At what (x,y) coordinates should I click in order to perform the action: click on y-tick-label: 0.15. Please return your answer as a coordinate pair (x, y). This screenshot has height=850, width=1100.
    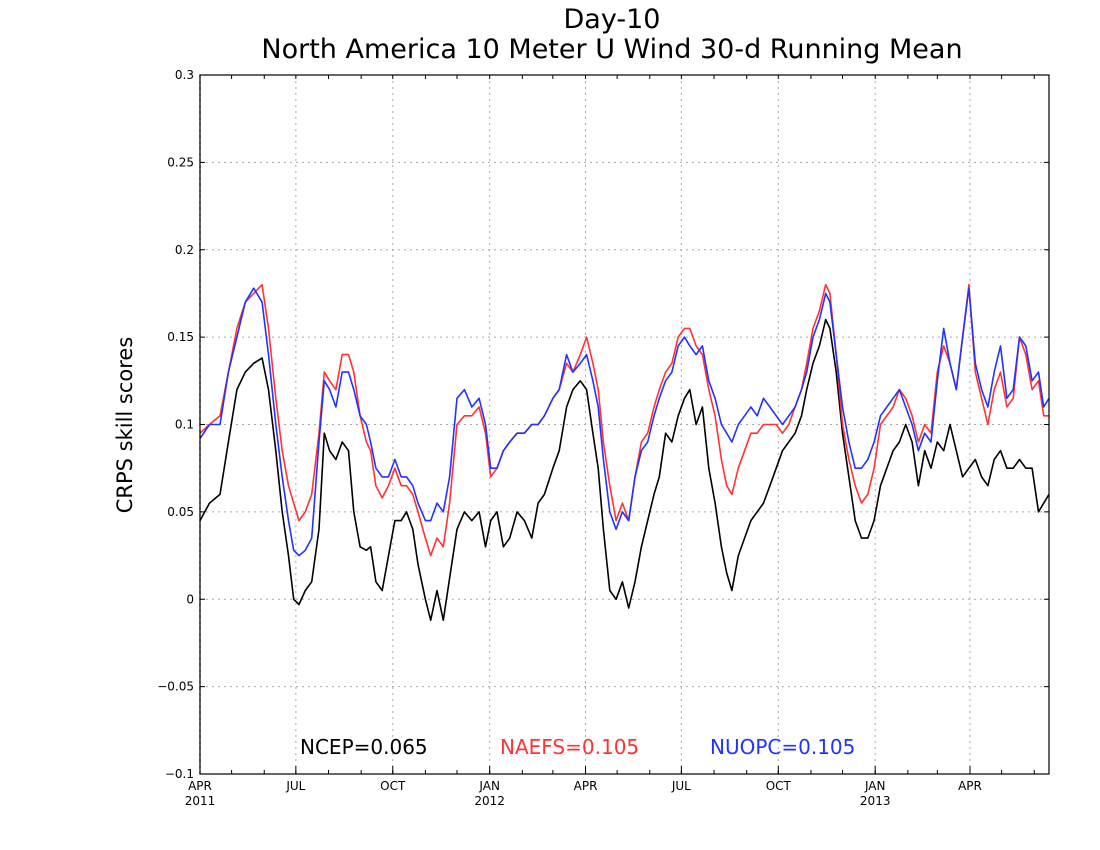
    Looking at the image, I should click on (180, 337).